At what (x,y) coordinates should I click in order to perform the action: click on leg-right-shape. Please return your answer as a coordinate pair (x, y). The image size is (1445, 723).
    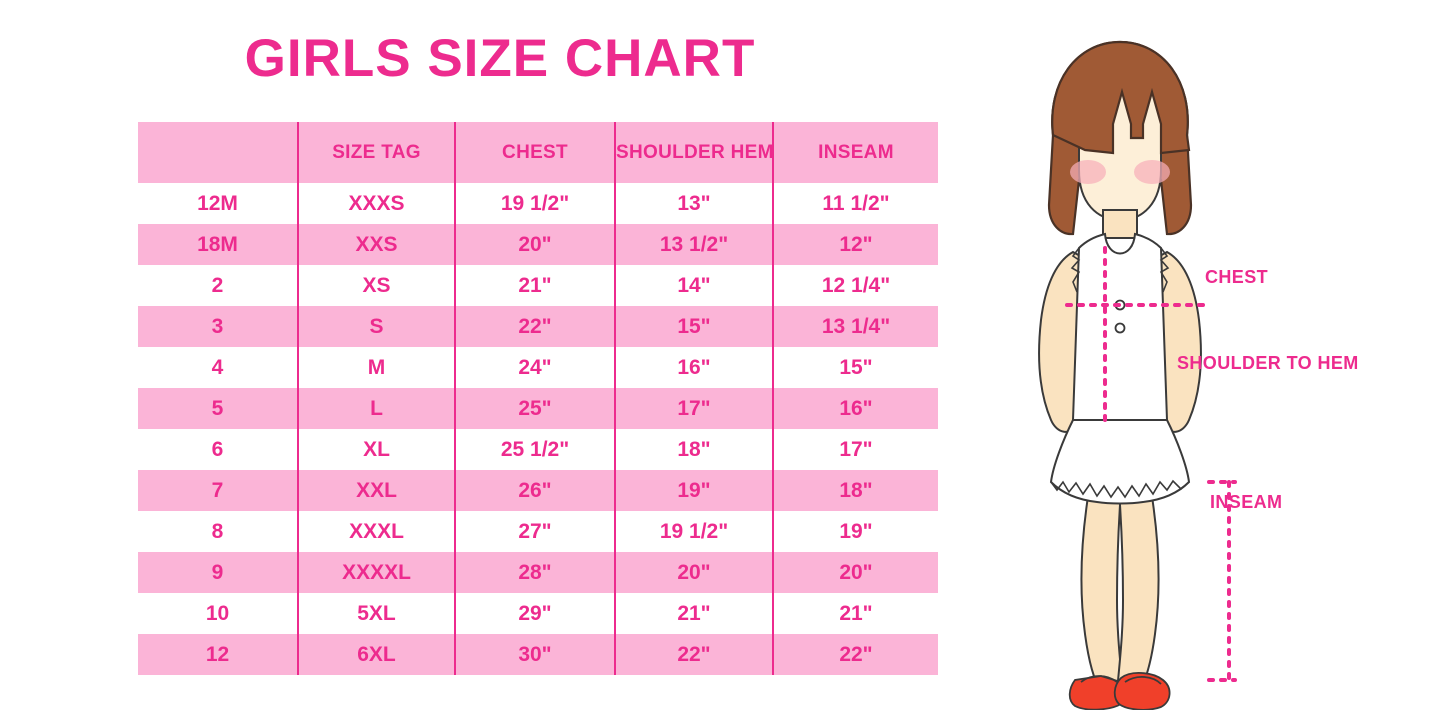
    Looking at the image, I should click on (1137, 591).